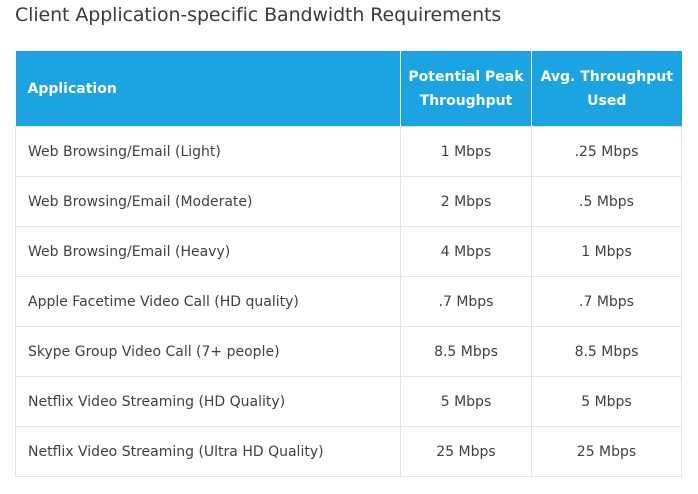 This screenshot has height=494, width=698. Describe the element at coordinates (466, 251) in the screenshot. I see `cell-peak: 4 Mbps` at that location.